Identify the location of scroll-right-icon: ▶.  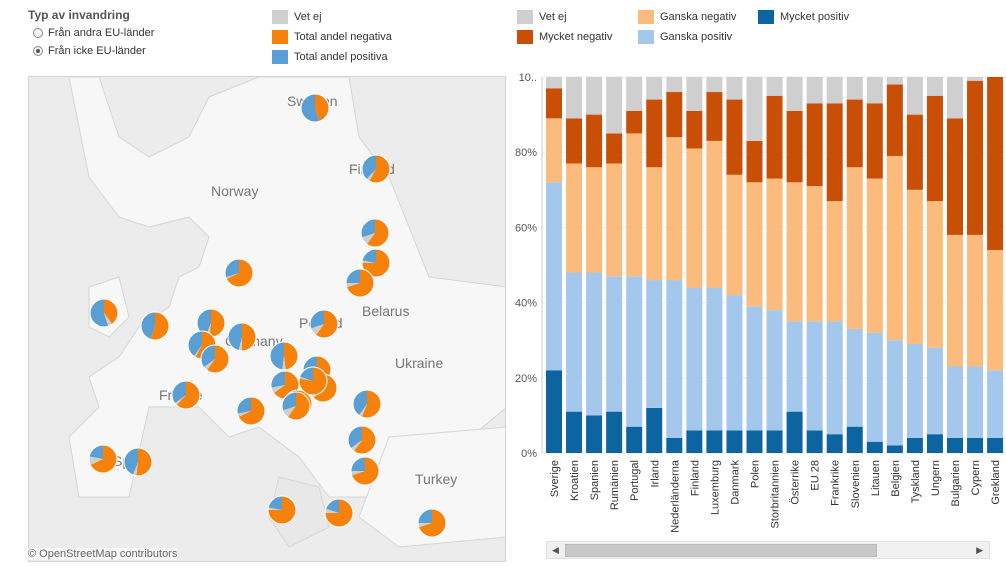
(979, 550).